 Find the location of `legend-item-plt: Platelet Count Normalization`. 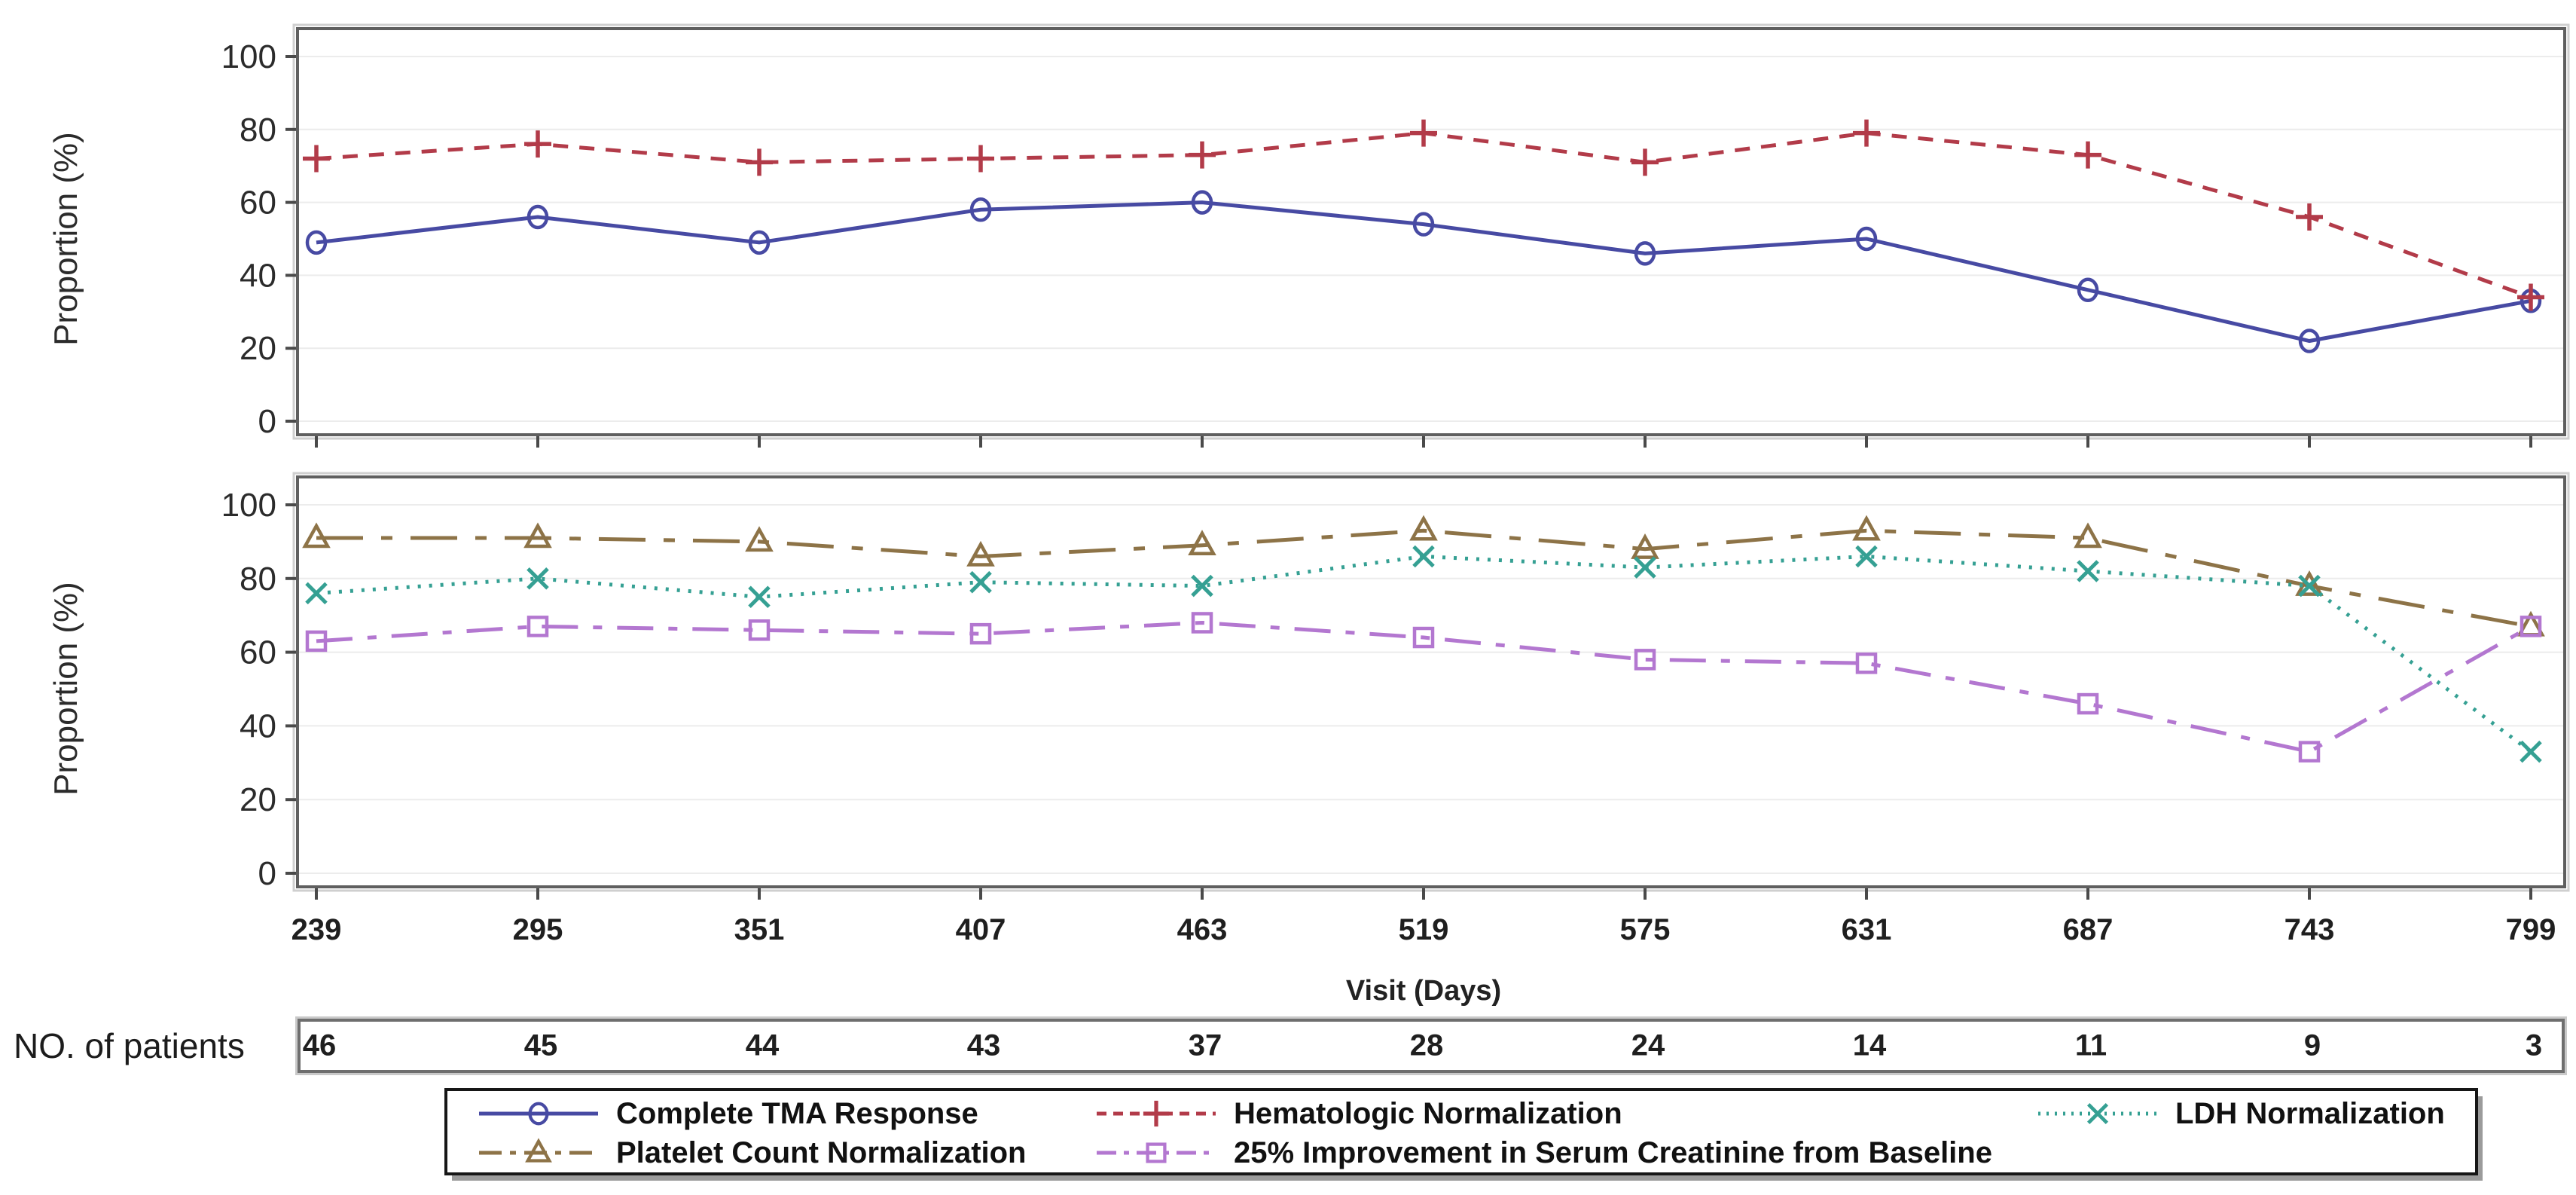

legend-item-plt: Platelet Count Normalization is located at coordinates (784, 1152).